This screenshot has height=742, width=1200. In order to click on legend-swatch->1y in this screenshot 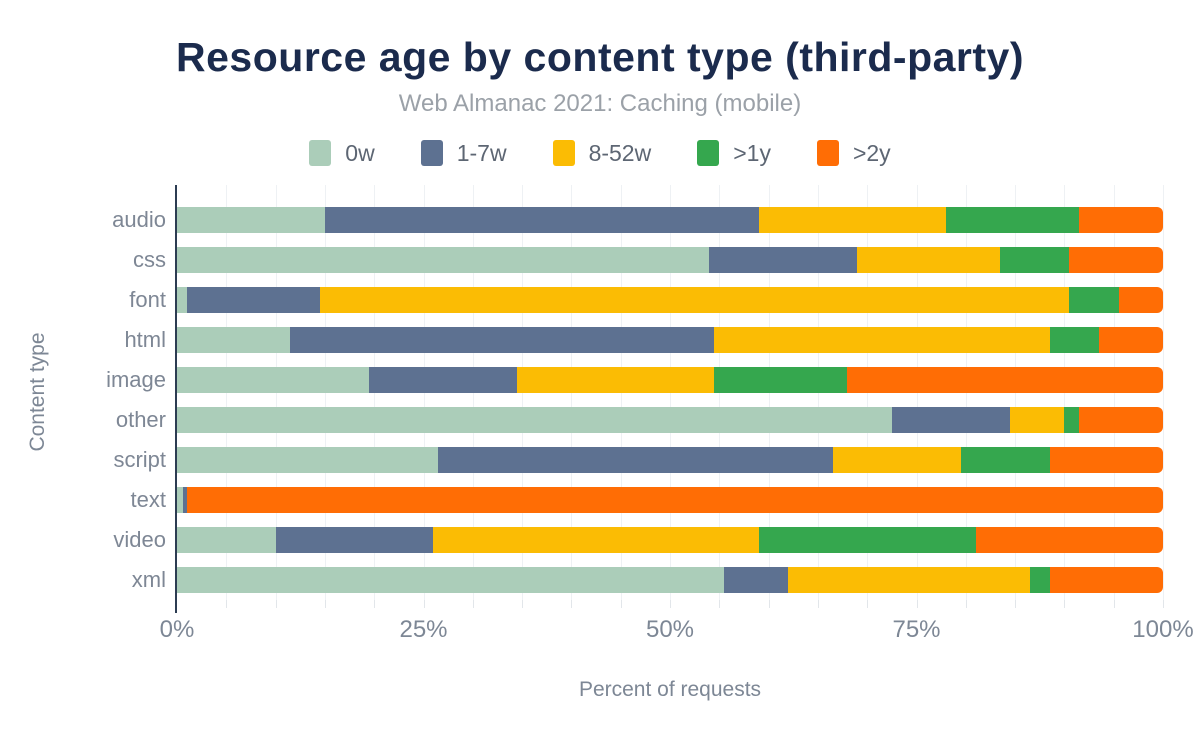, I will do `click(708, 153)`.